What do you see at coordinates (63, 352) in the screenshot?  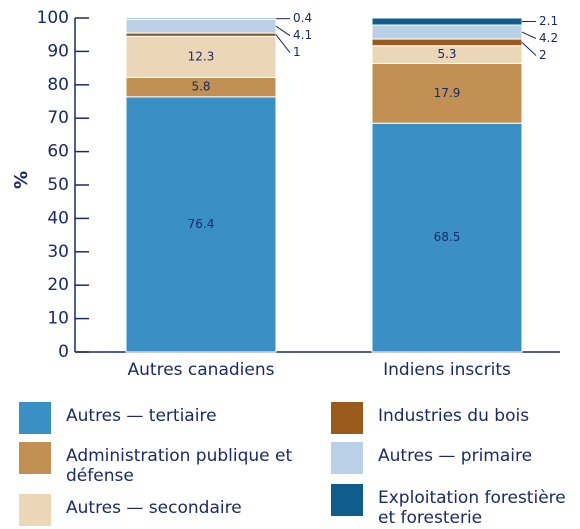 I see `y-tick-label: 0` at bounding box center [63, 352].